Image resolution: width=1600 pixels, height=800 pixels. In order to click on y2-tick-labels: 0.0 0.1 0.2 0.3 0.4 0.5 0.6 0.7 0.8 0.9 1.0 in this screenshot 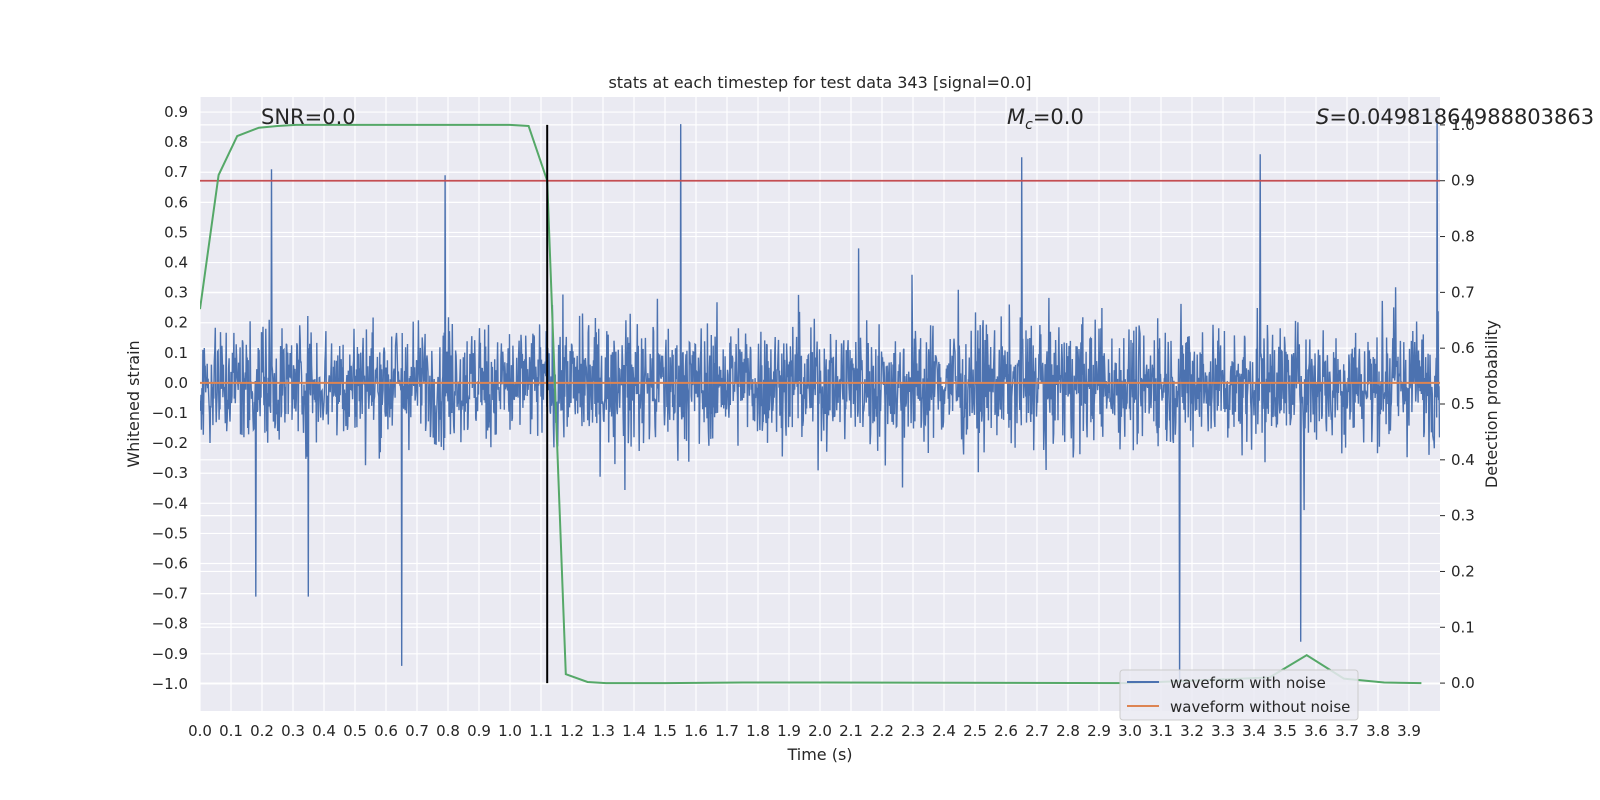, I will do `click(1463, 404)`.